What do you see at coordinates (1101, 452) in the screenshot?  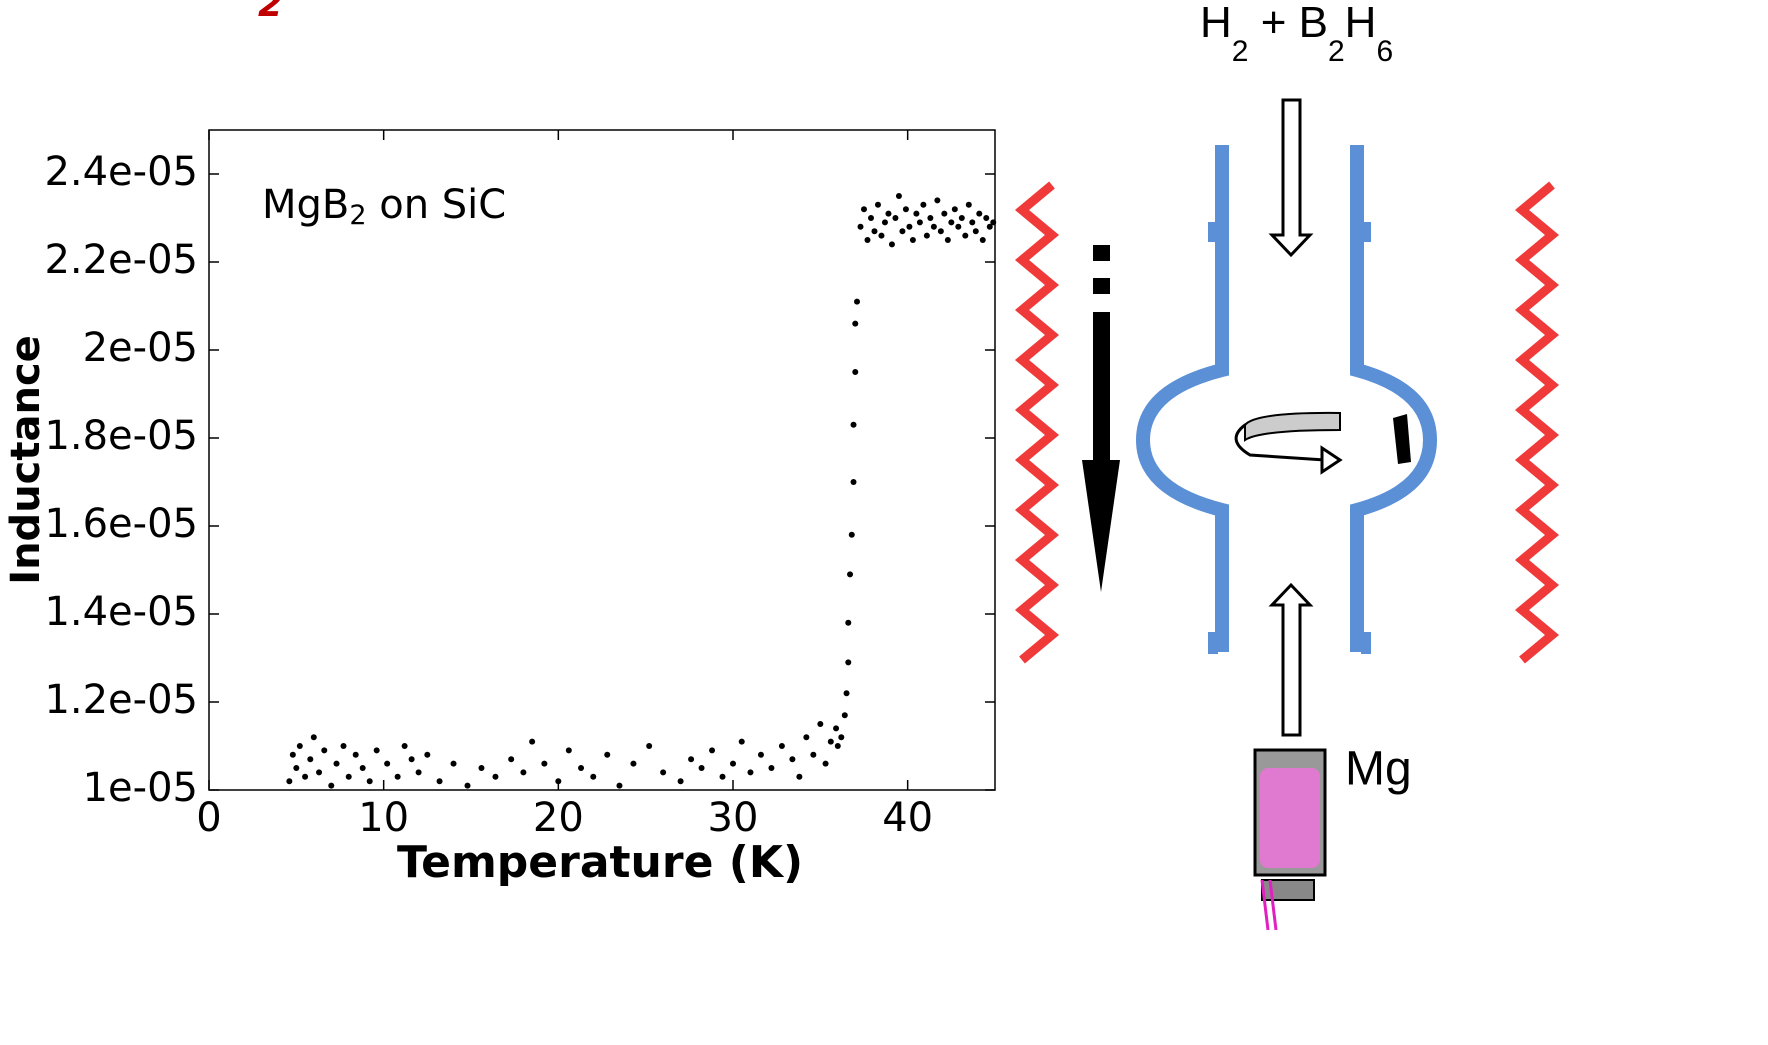 I see `flow-arrow` at bounding box center [1101, 452].